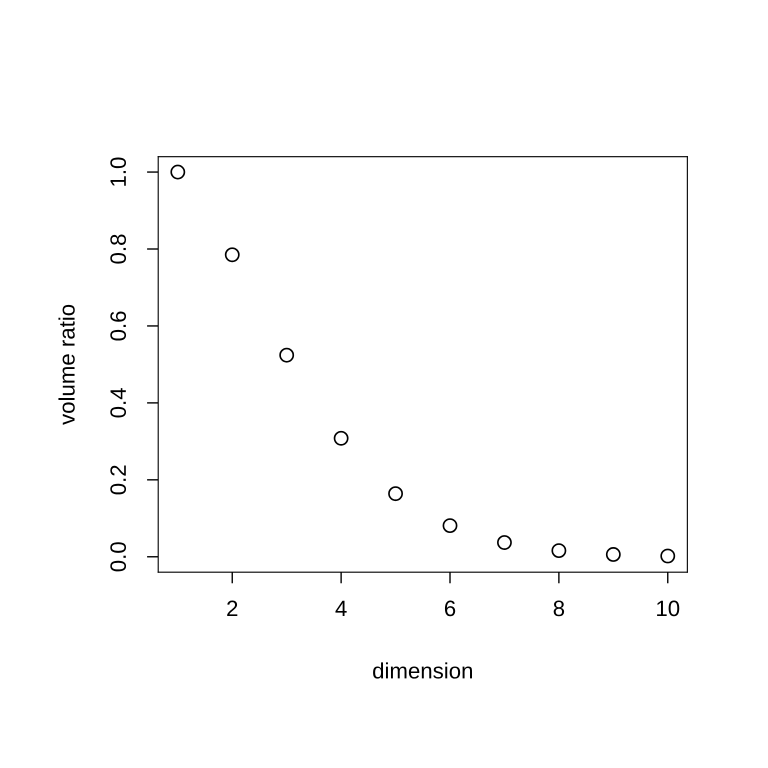 The height and width of the screenshot is (768, 768). What do you see at coordinates (450, 608) in the screenshot?
I see `x-tick-label: 6` at bounding box center [450, 608].